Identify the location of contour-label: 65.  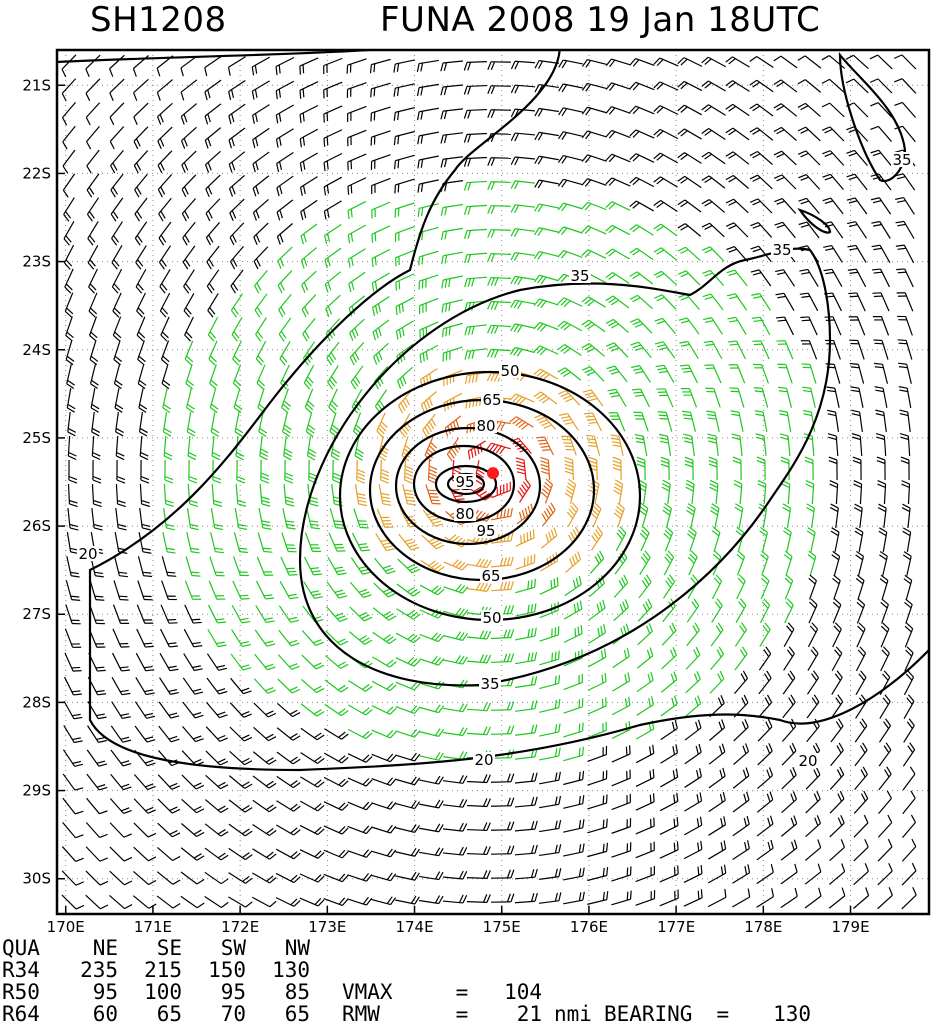
(491, 400).